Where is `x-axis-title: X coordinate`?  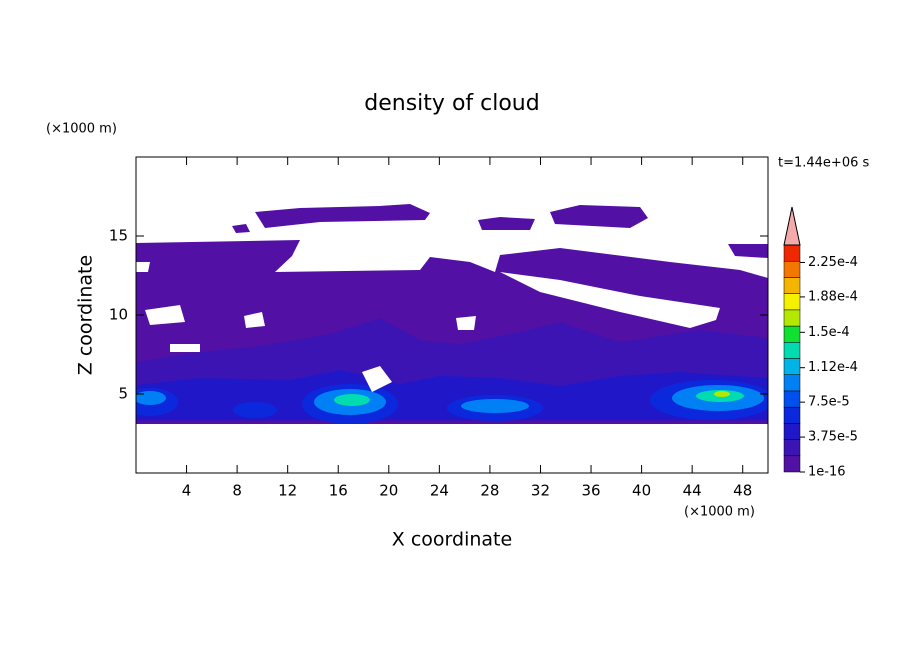
x-axis-title: X coordinate is located at coordinates (452, 540).